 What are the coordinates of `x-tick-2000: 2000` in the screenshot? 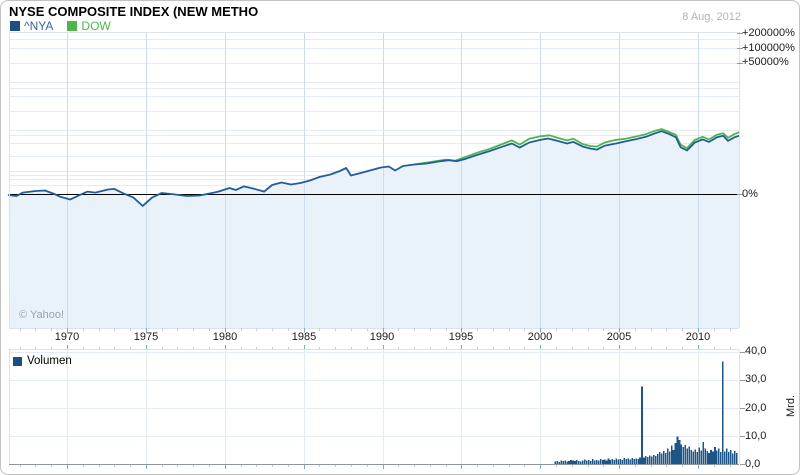 It's located at (540, 337).